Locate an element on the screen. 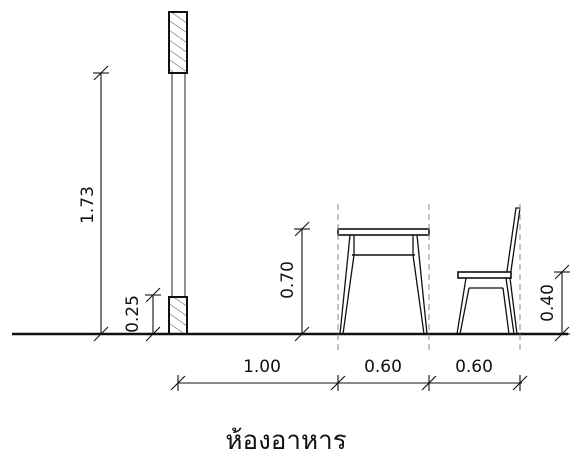 The image size is (572, 463). tick-seat-top-diag is located at coordinates (562, 272).